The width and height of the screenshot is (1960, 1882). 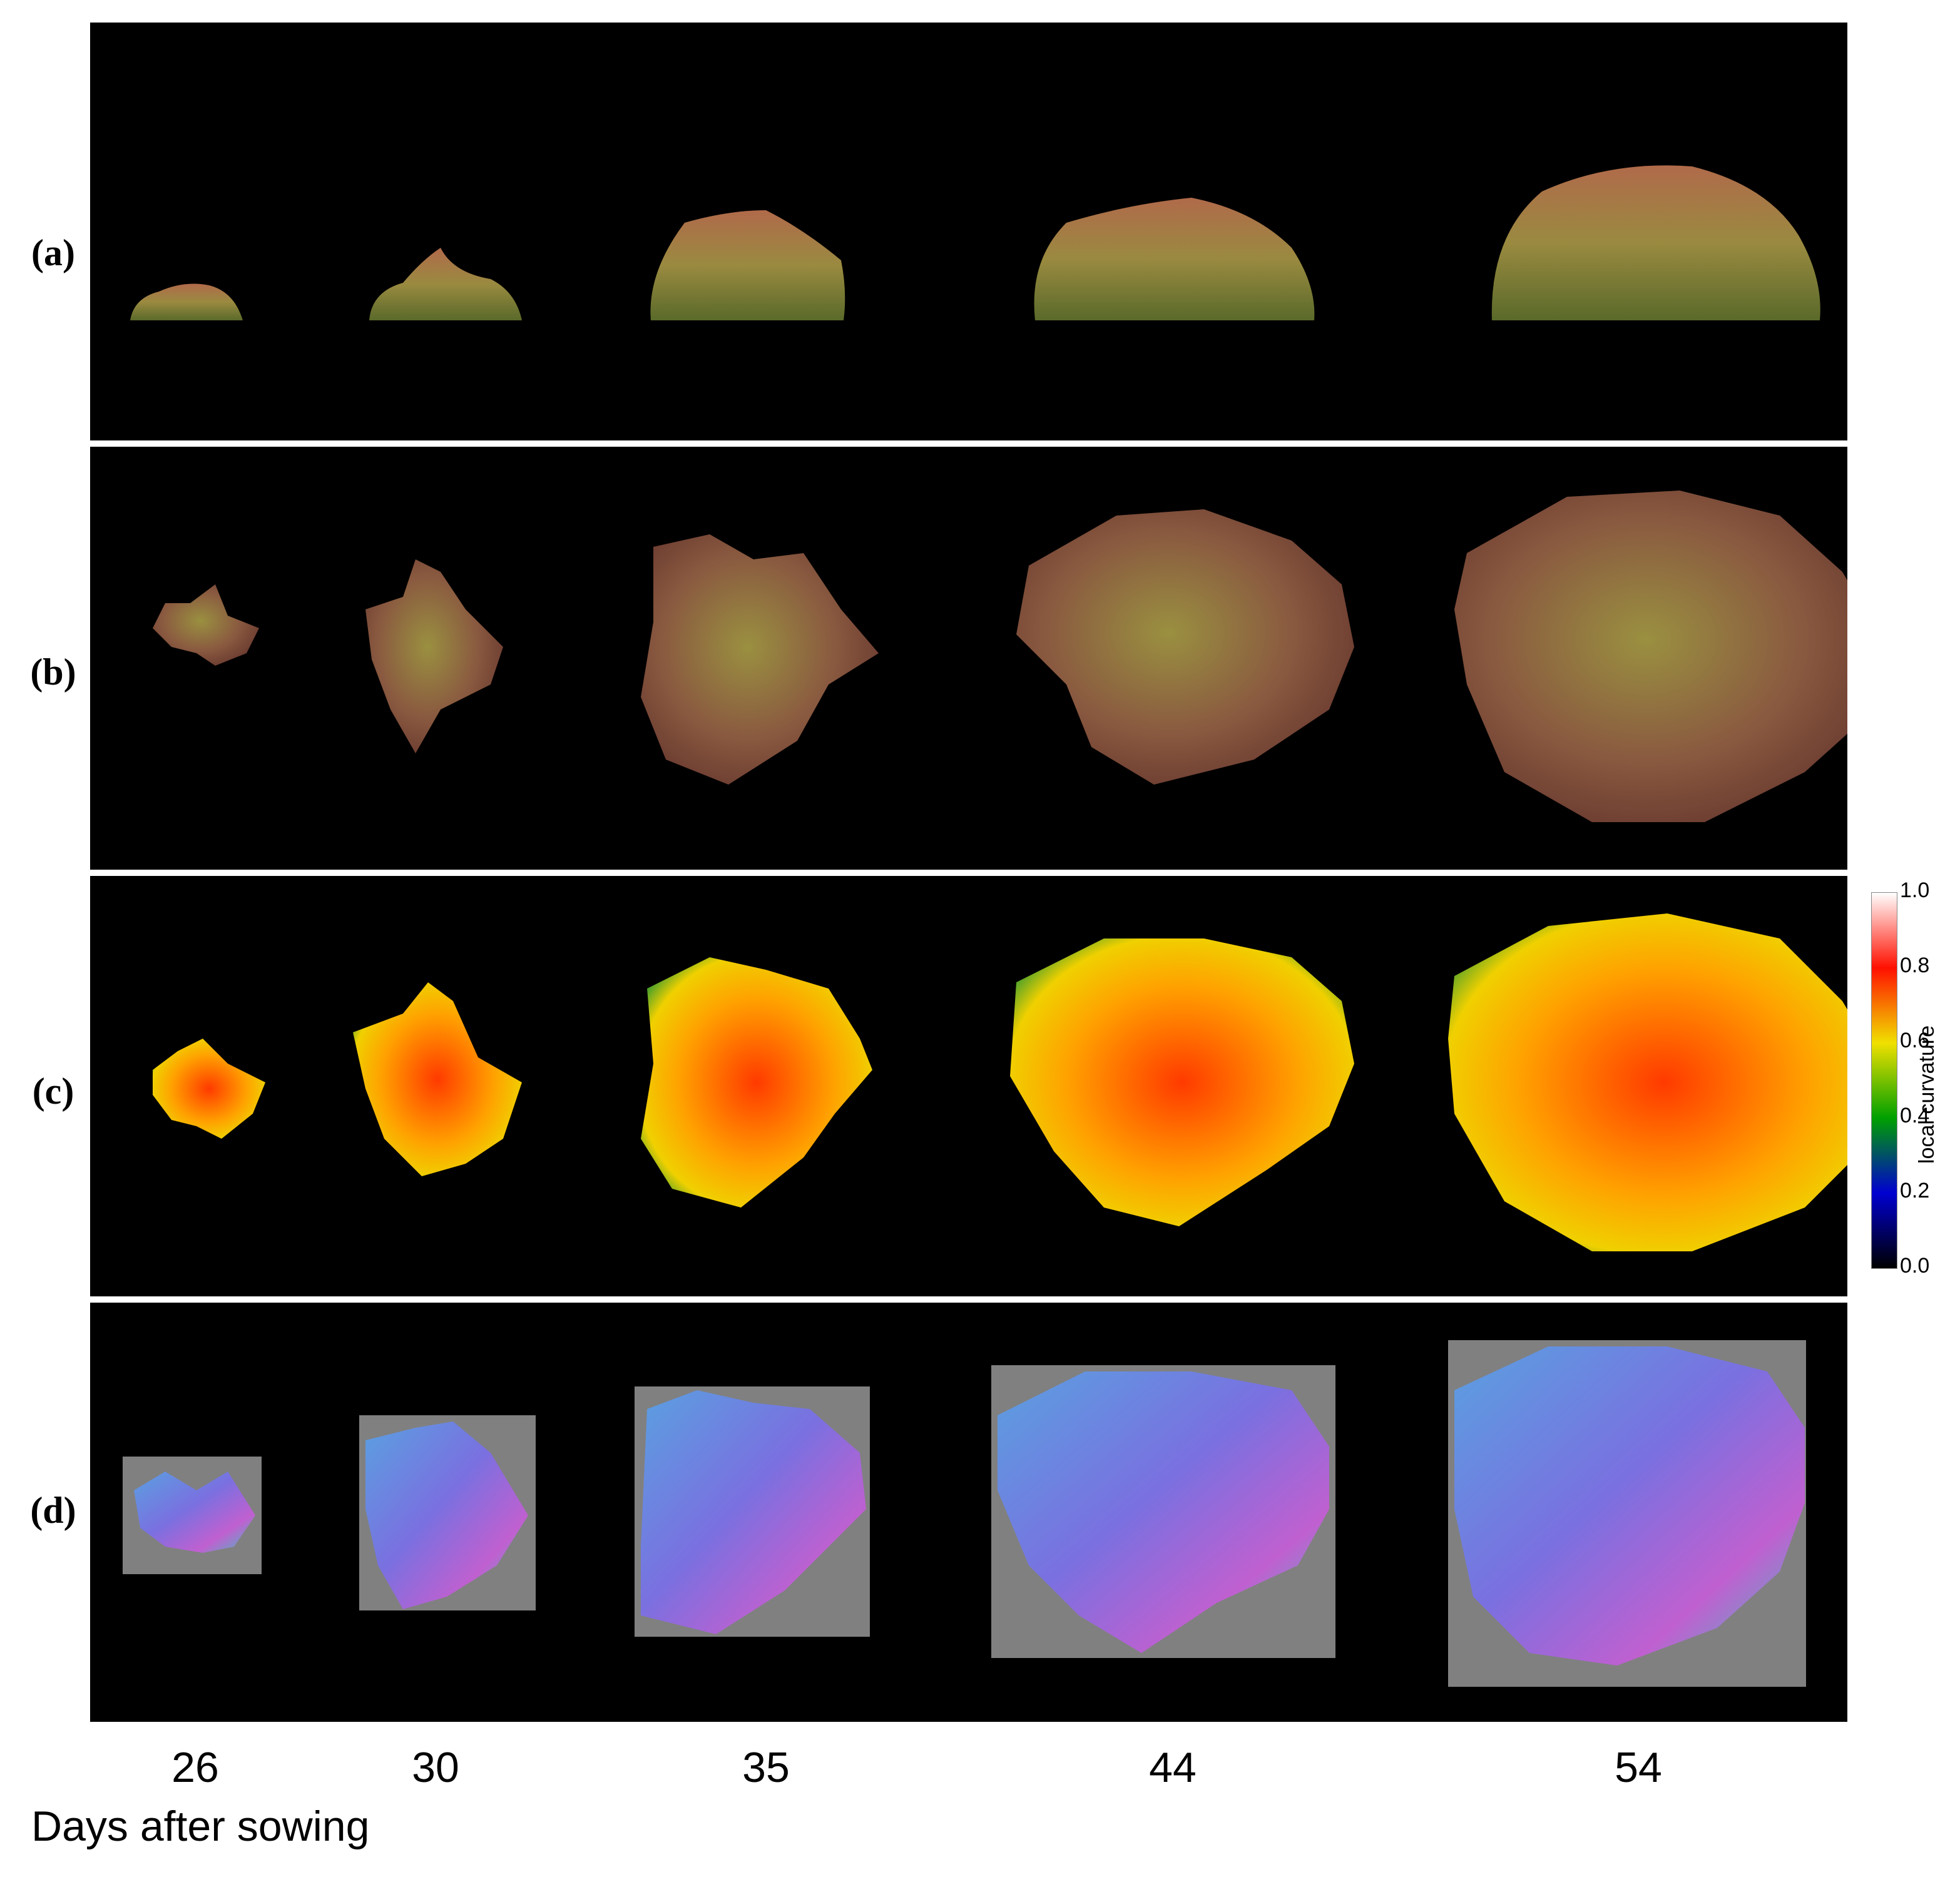 I want to click on day-label-44: 44, so click(x=1173, y=1767).